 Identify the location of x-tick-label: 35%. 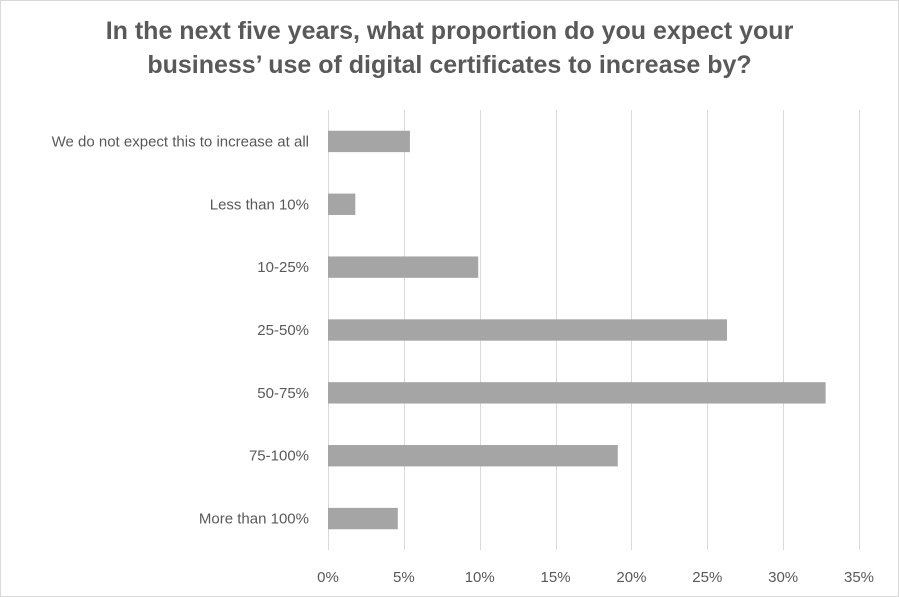
(859, 577).